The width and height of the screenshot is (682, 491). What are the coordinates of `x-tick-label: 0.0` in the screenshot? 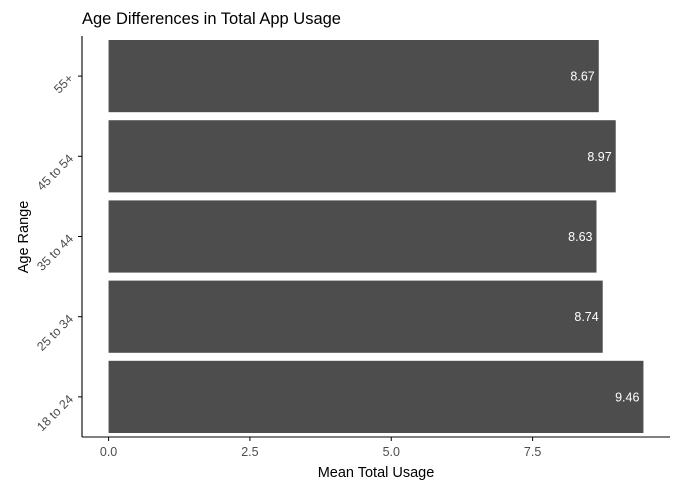 It's located at (108, 452).